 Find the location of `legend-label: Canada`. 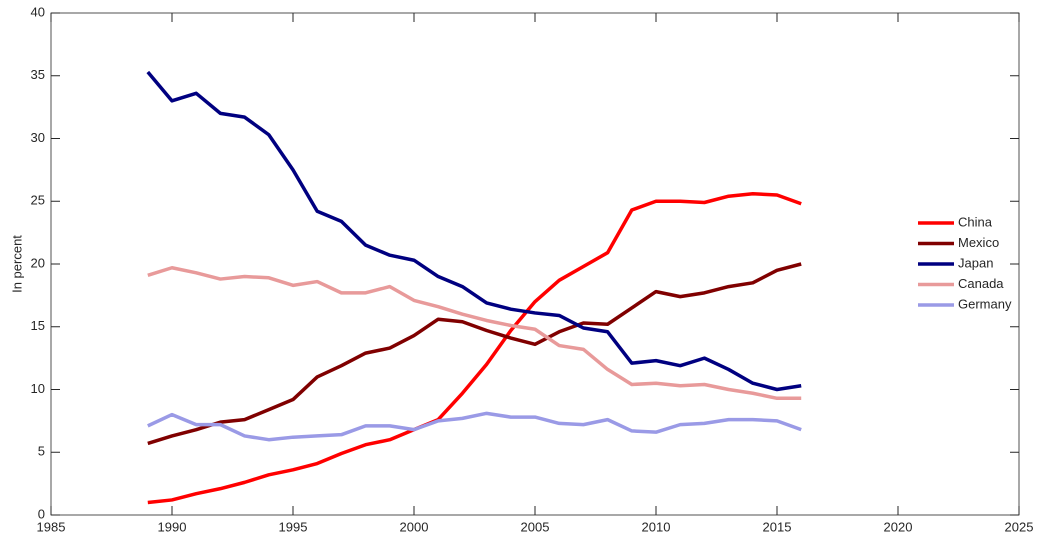

legend-label: Canada is located at coordinates (981, 283).